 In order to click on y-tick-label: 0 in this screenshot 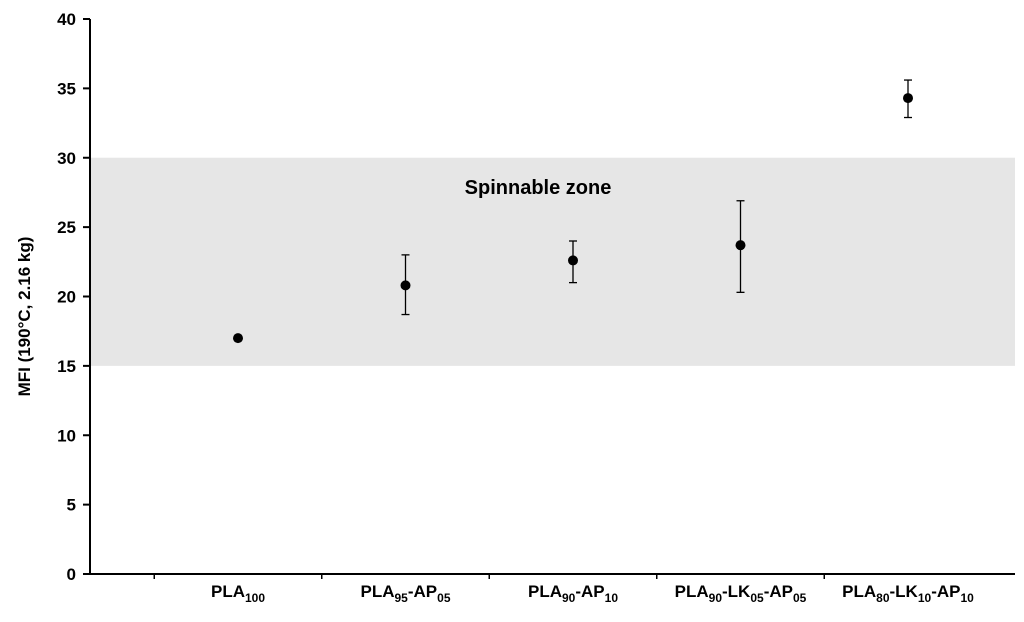, I will do `click(71, 574)`.